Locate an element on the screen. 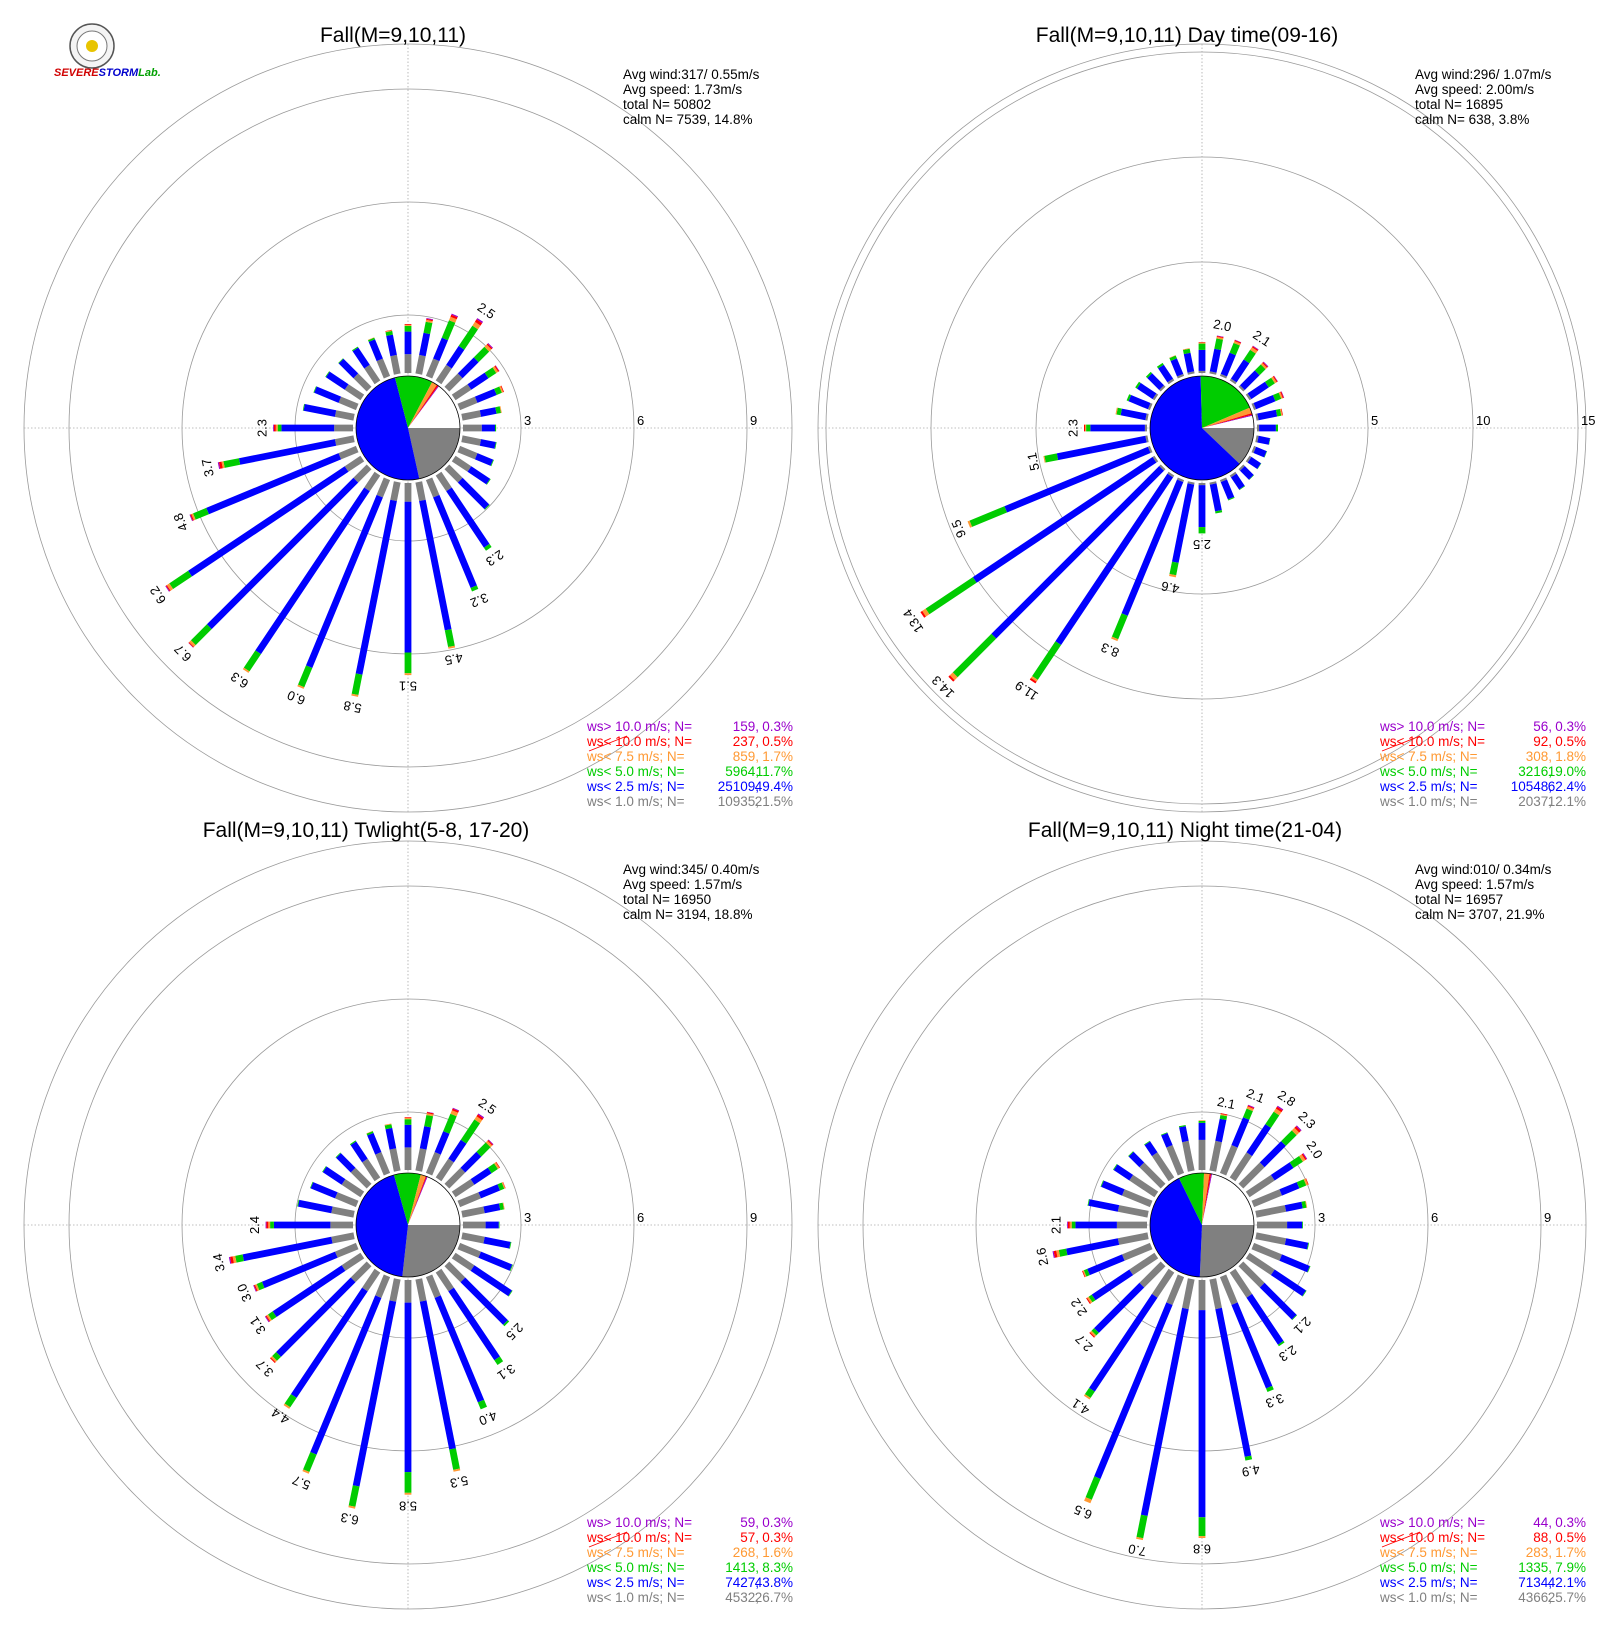 The height and width of the screenshot is (1640, 1620). legend-entry: ws< 1.0 m/s; N= 4532,26.7% is located at coordinates (689, 1597).